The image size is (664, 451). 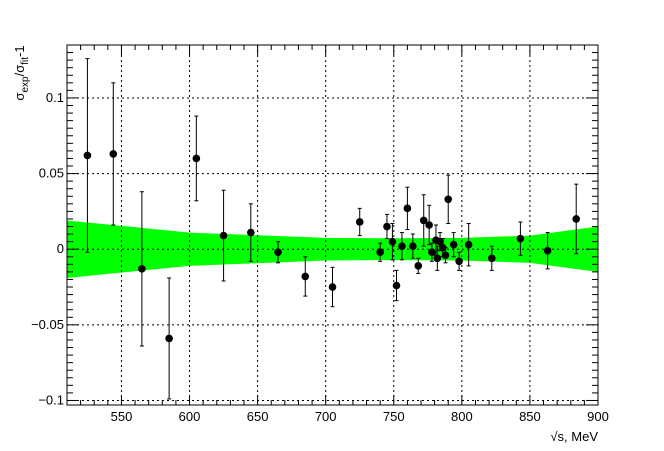 I want to click on x-tick-label: 550, so click(x=122, y=416).